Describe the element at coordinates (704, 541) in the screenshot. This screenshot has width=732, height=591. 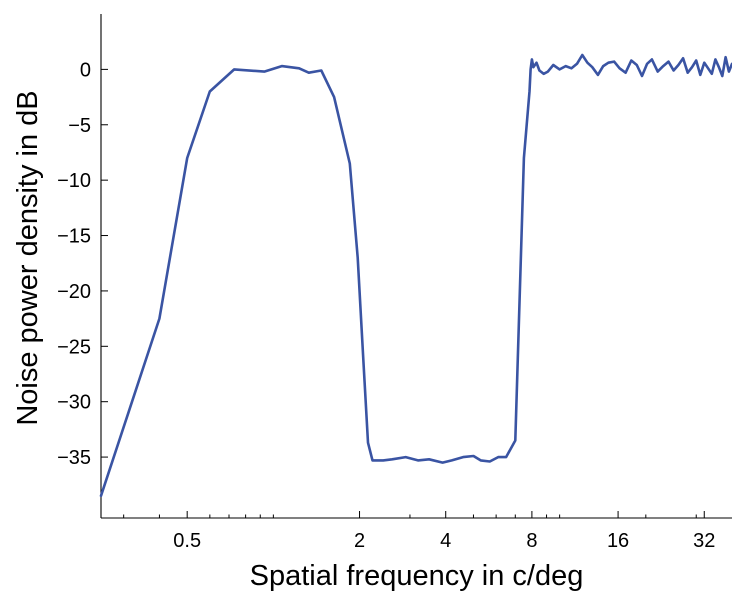
I see `x-tick-label: 32` at that location.